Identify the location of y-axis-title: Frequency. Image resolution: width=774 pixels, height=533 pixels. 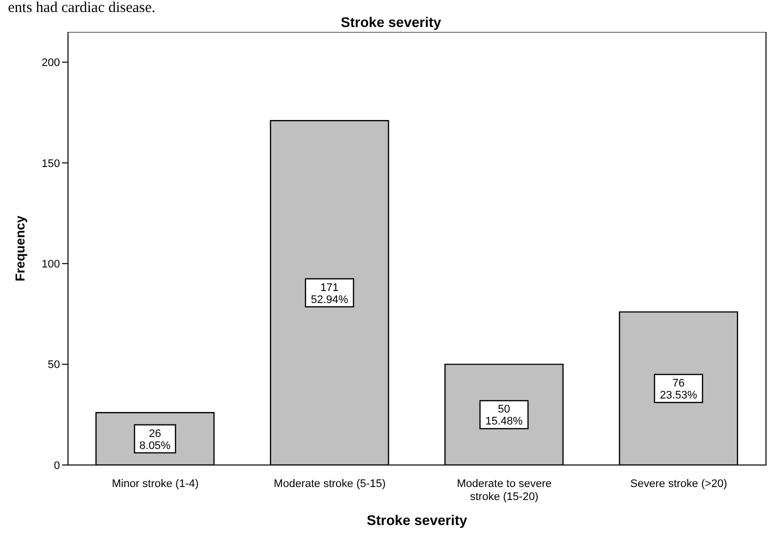
(20, 248).